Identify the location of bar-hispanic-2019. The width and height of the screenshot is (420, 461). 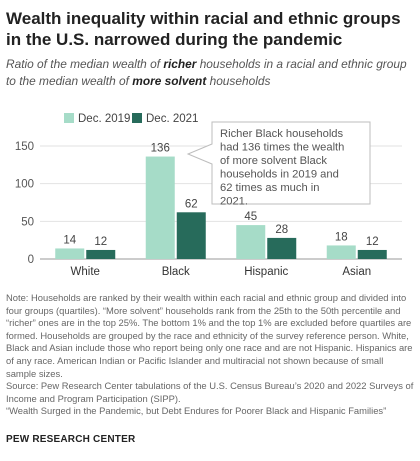
(251, 242).